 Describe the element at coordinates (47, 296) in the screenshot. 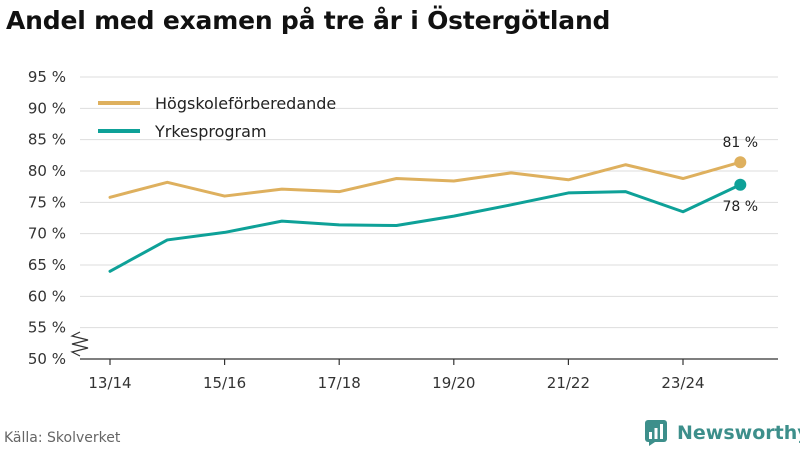

I see `y-tick-label: 60 %` at that location.